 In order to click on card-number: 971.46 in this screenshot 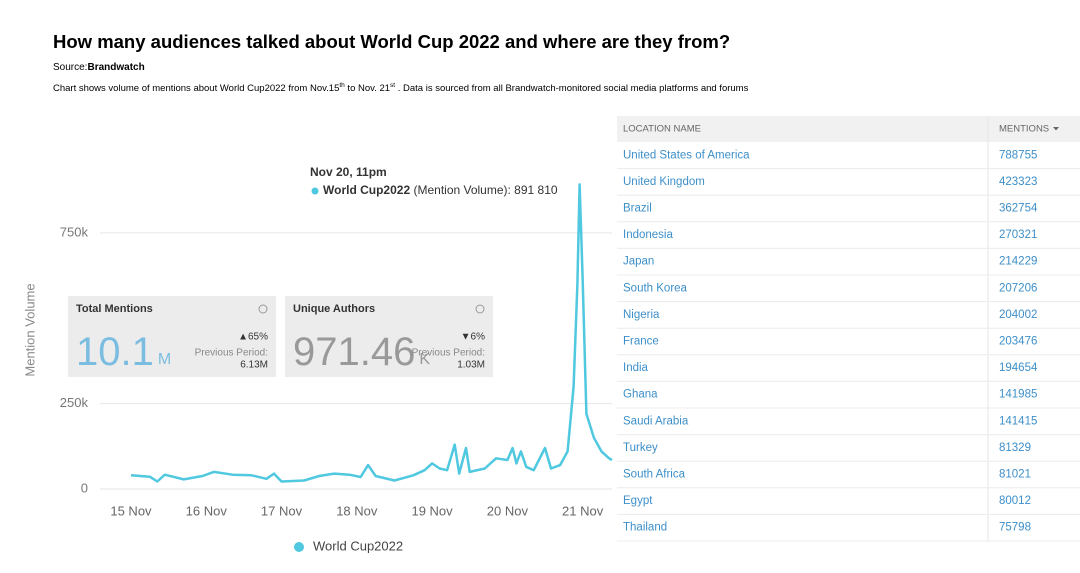, I will do `click(354, 352)`.